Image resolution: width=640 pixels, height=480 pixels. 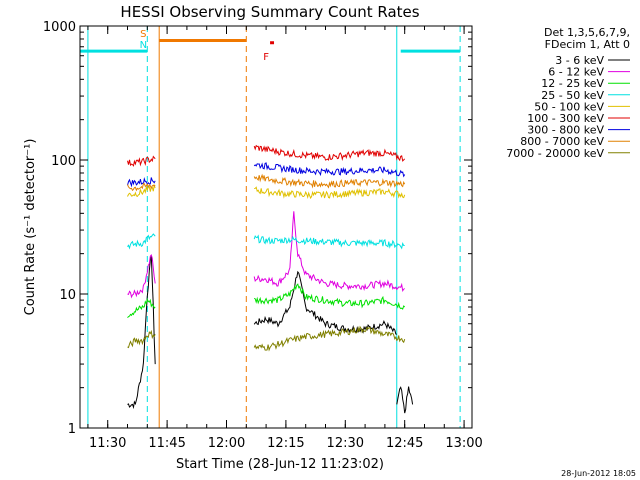 What do you see at coordinates (587, 44) in the screenshot?
I see `legend-header-line: FDecim 1, Att 0` at bounding box center [587, 44].